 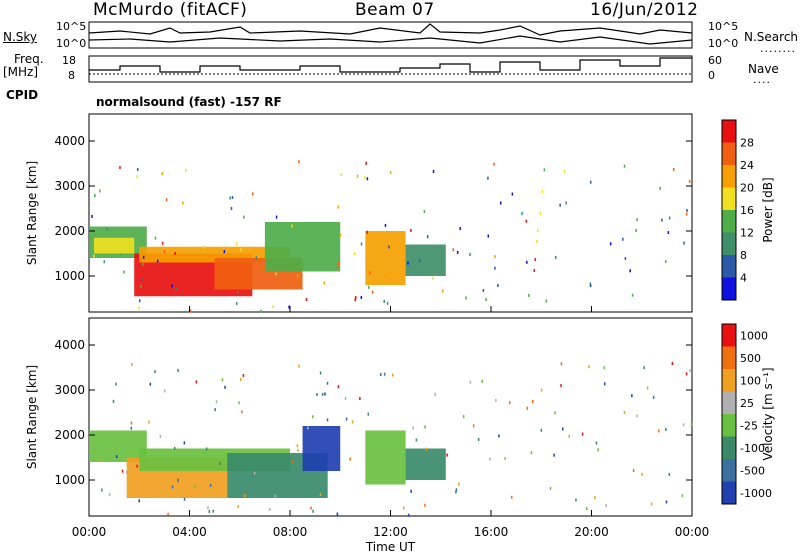 What do you see at coordinates (71, 75) in the screenshot?
I see `freq-left-tick-bottom: 8` at bounding box center [71, 75].